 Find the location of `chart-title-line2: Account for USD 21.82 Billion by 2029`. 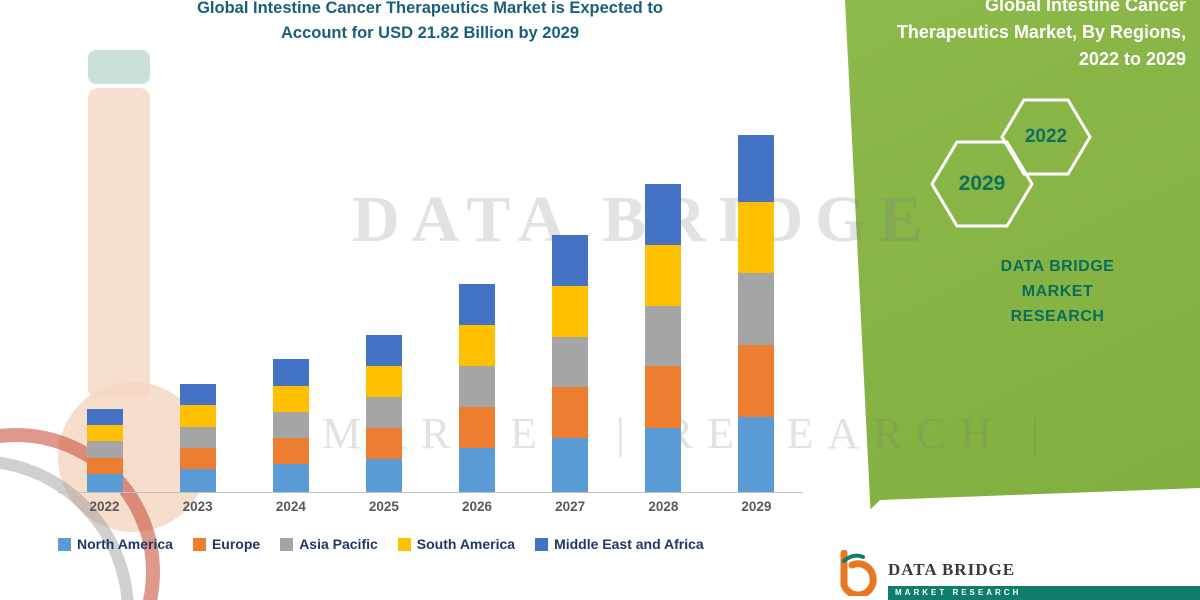

chart-title-line2: Account for USD 21.82 Billion by 2029 is located at coordinates (430, 33).